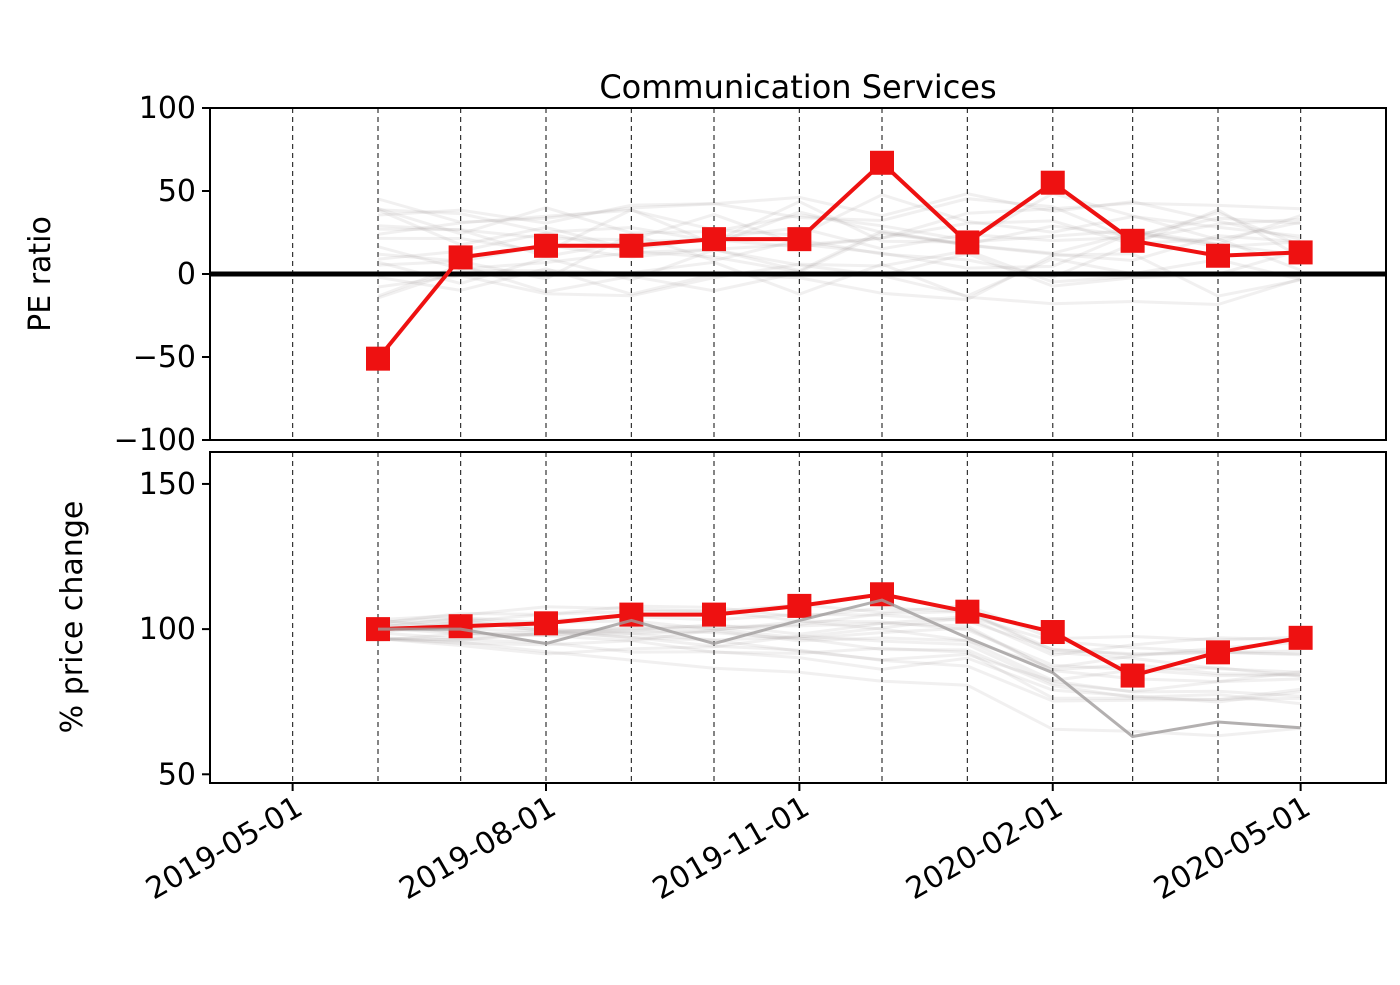 Image resolution: width=1400 pixels, height=985 pixels. I want to click on x-tick-label: 2019-05-01, so click(224, 848).